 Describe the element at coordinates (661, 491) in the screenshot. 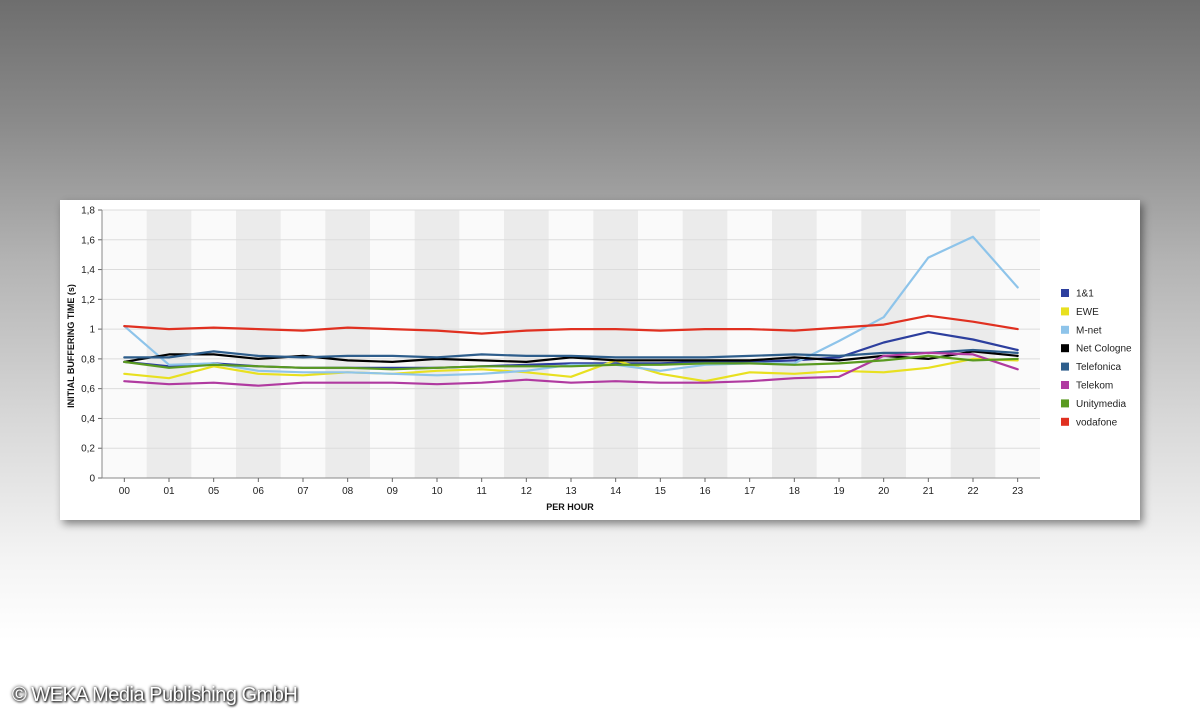

I see `x-tick-label: 15` at that location.